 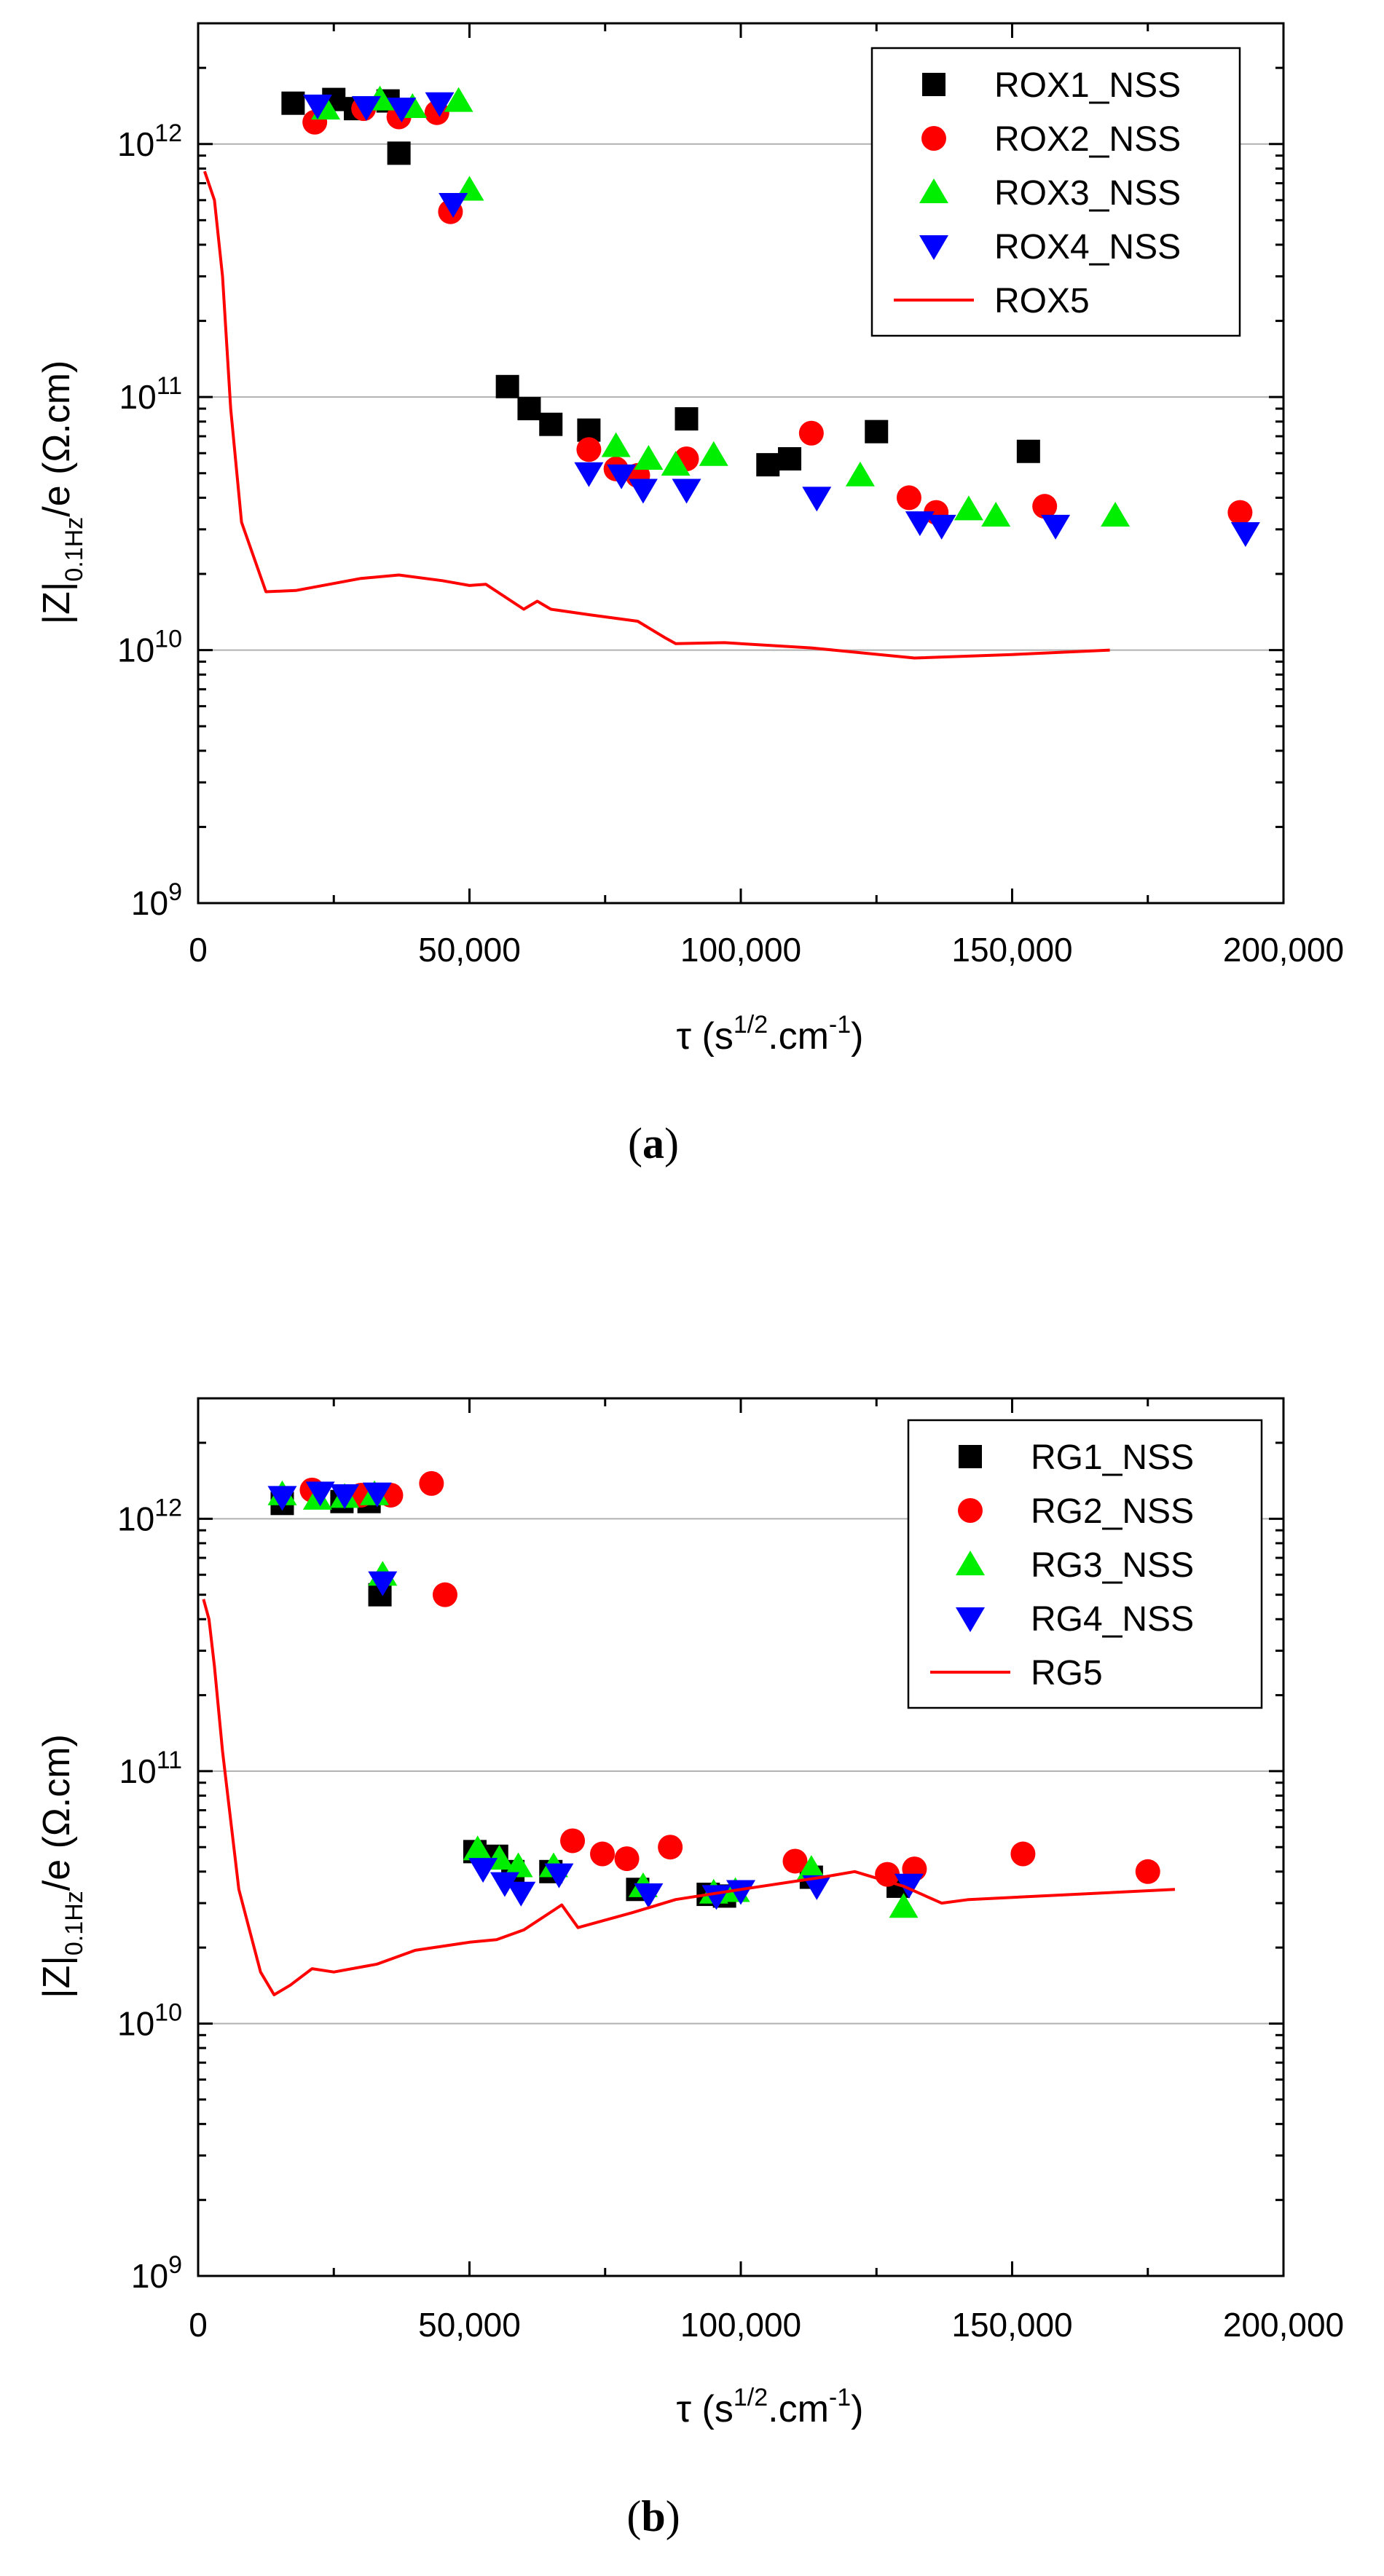 What do you see at coordinates (149, 647) in the screenshot?
I see `y-tick-label: 1010` at bounding box center [149, 647].